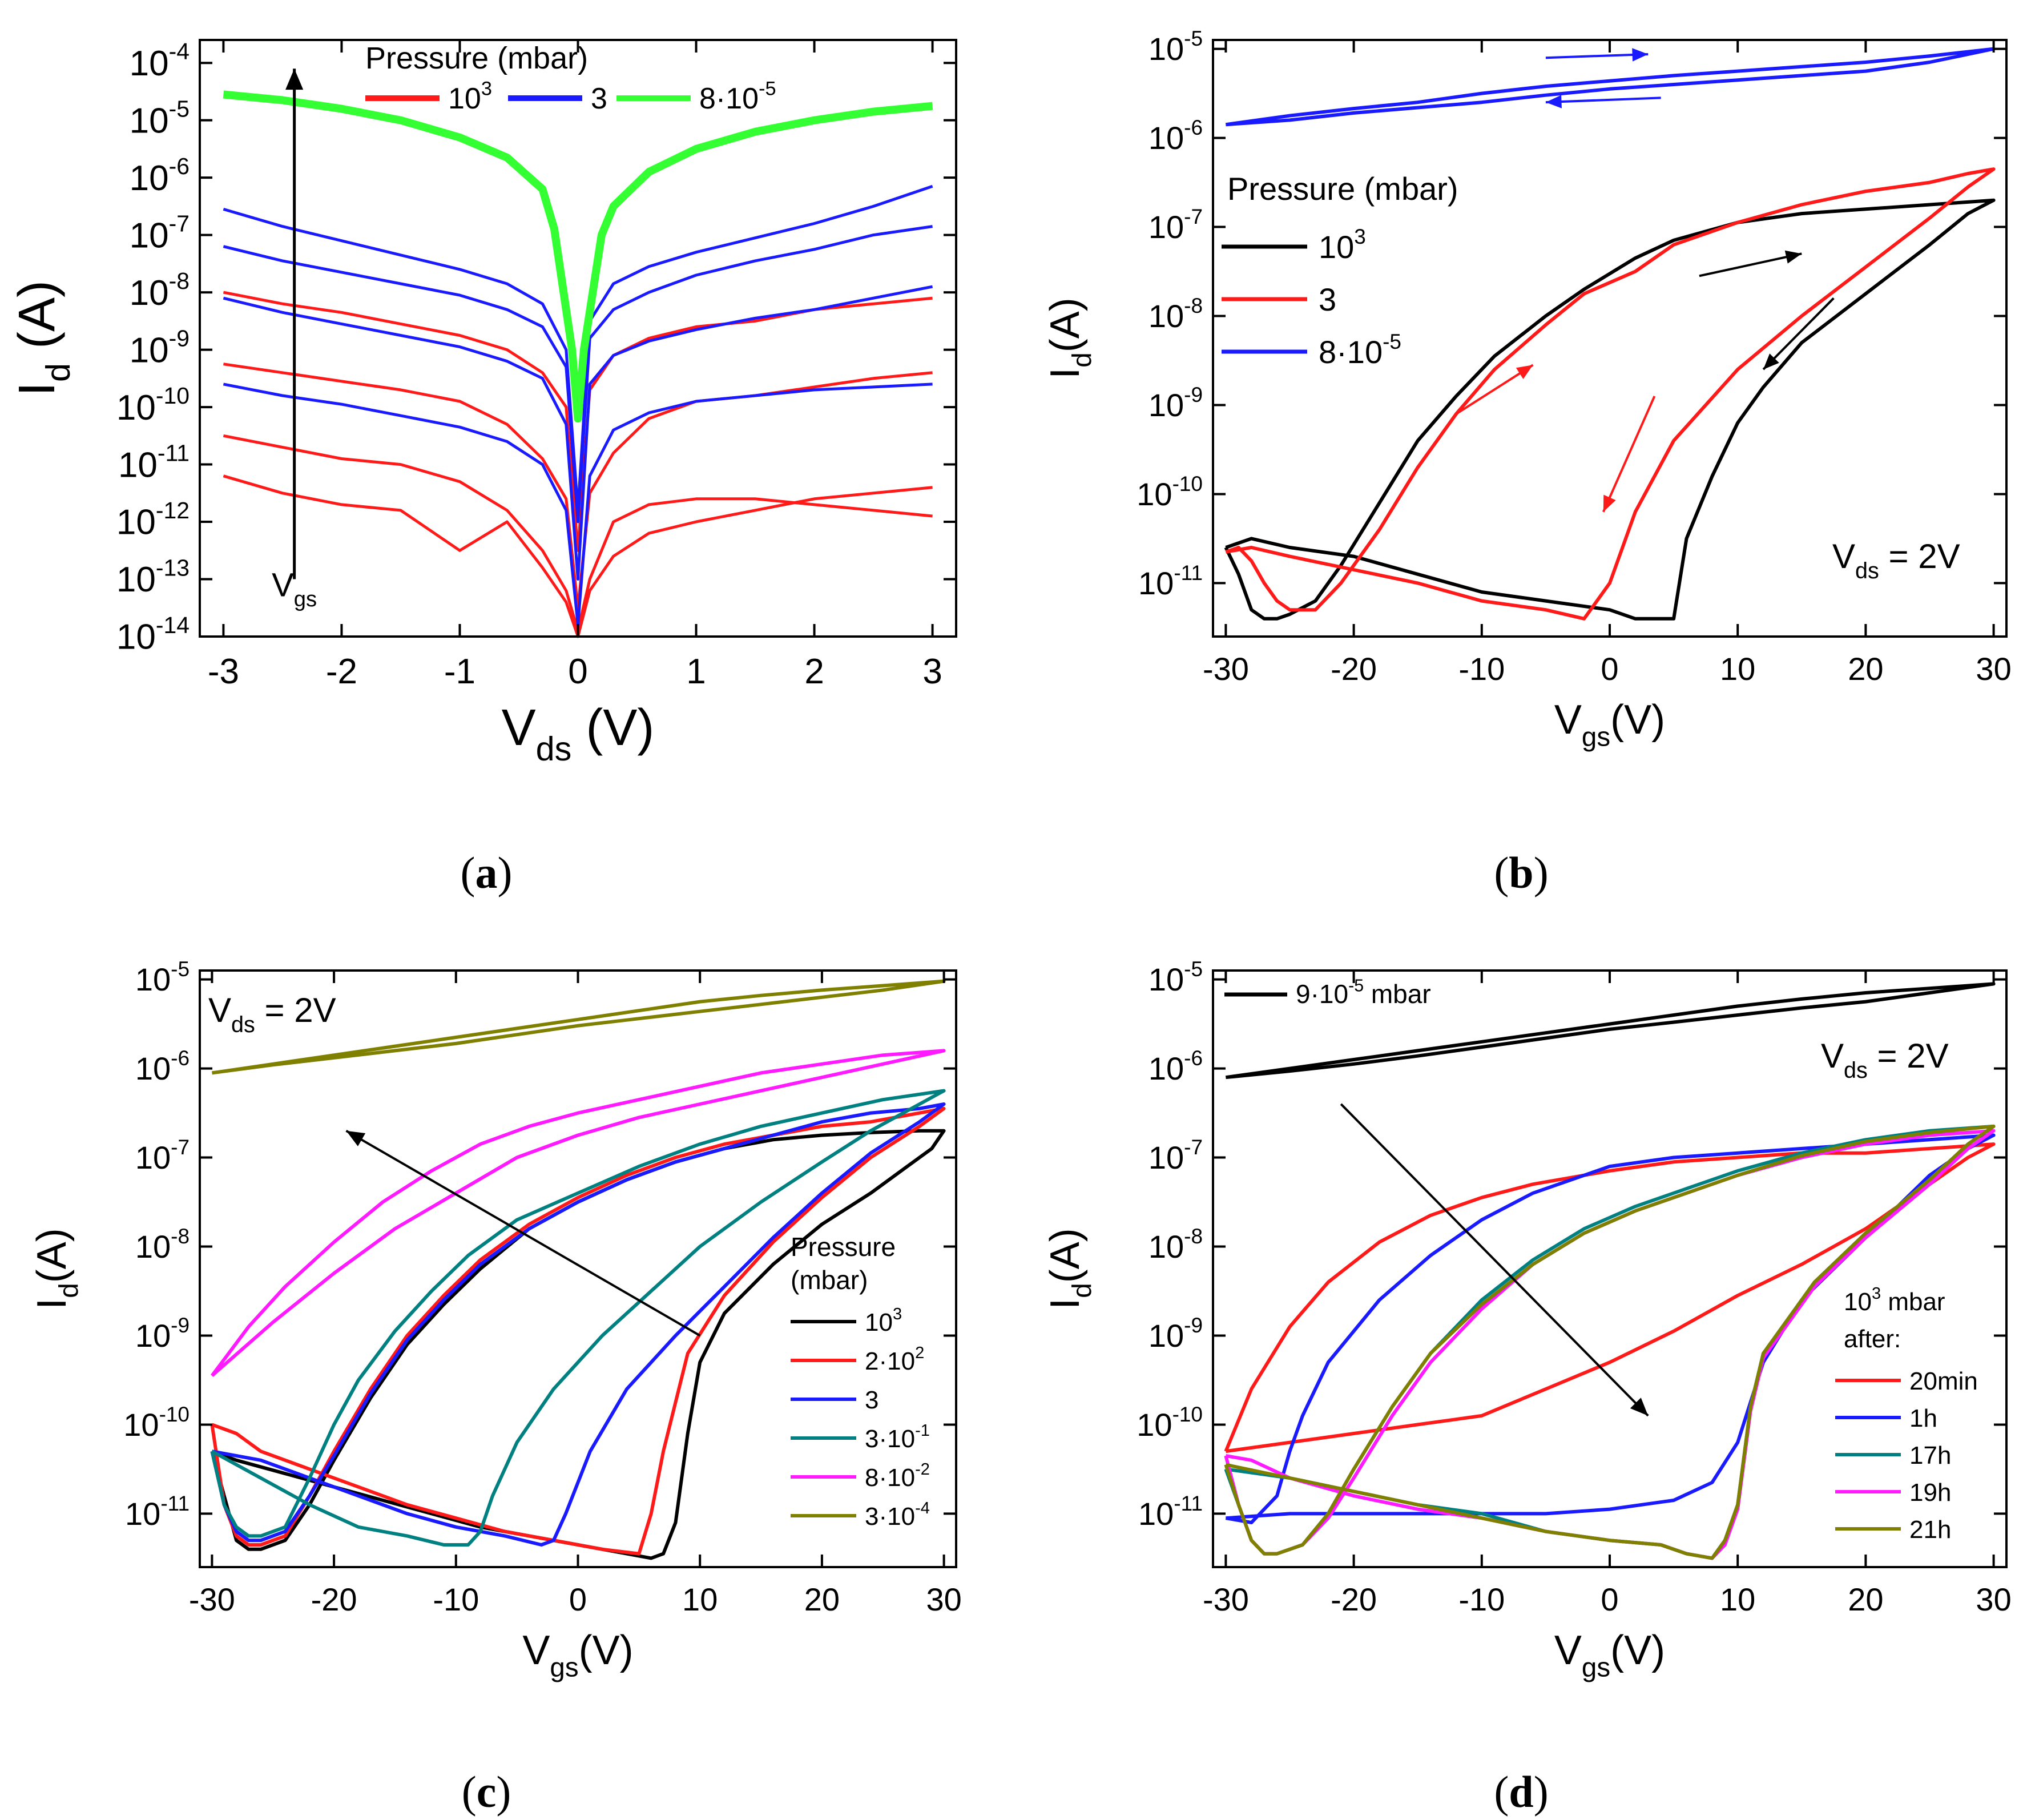 The width and height of the screenshot is (2023, 1820). I want to click on panel-a-yticklabel: 10⁻¹⁴, so click(153, 634).